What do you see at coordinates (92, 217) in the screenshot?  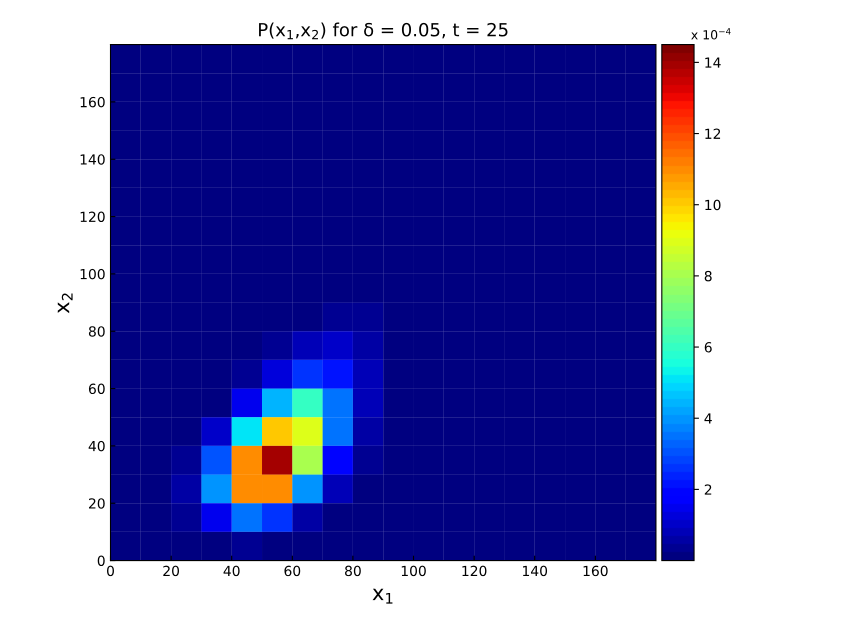 I see `y-tick-label: 120` at bounding box center [92, 217].